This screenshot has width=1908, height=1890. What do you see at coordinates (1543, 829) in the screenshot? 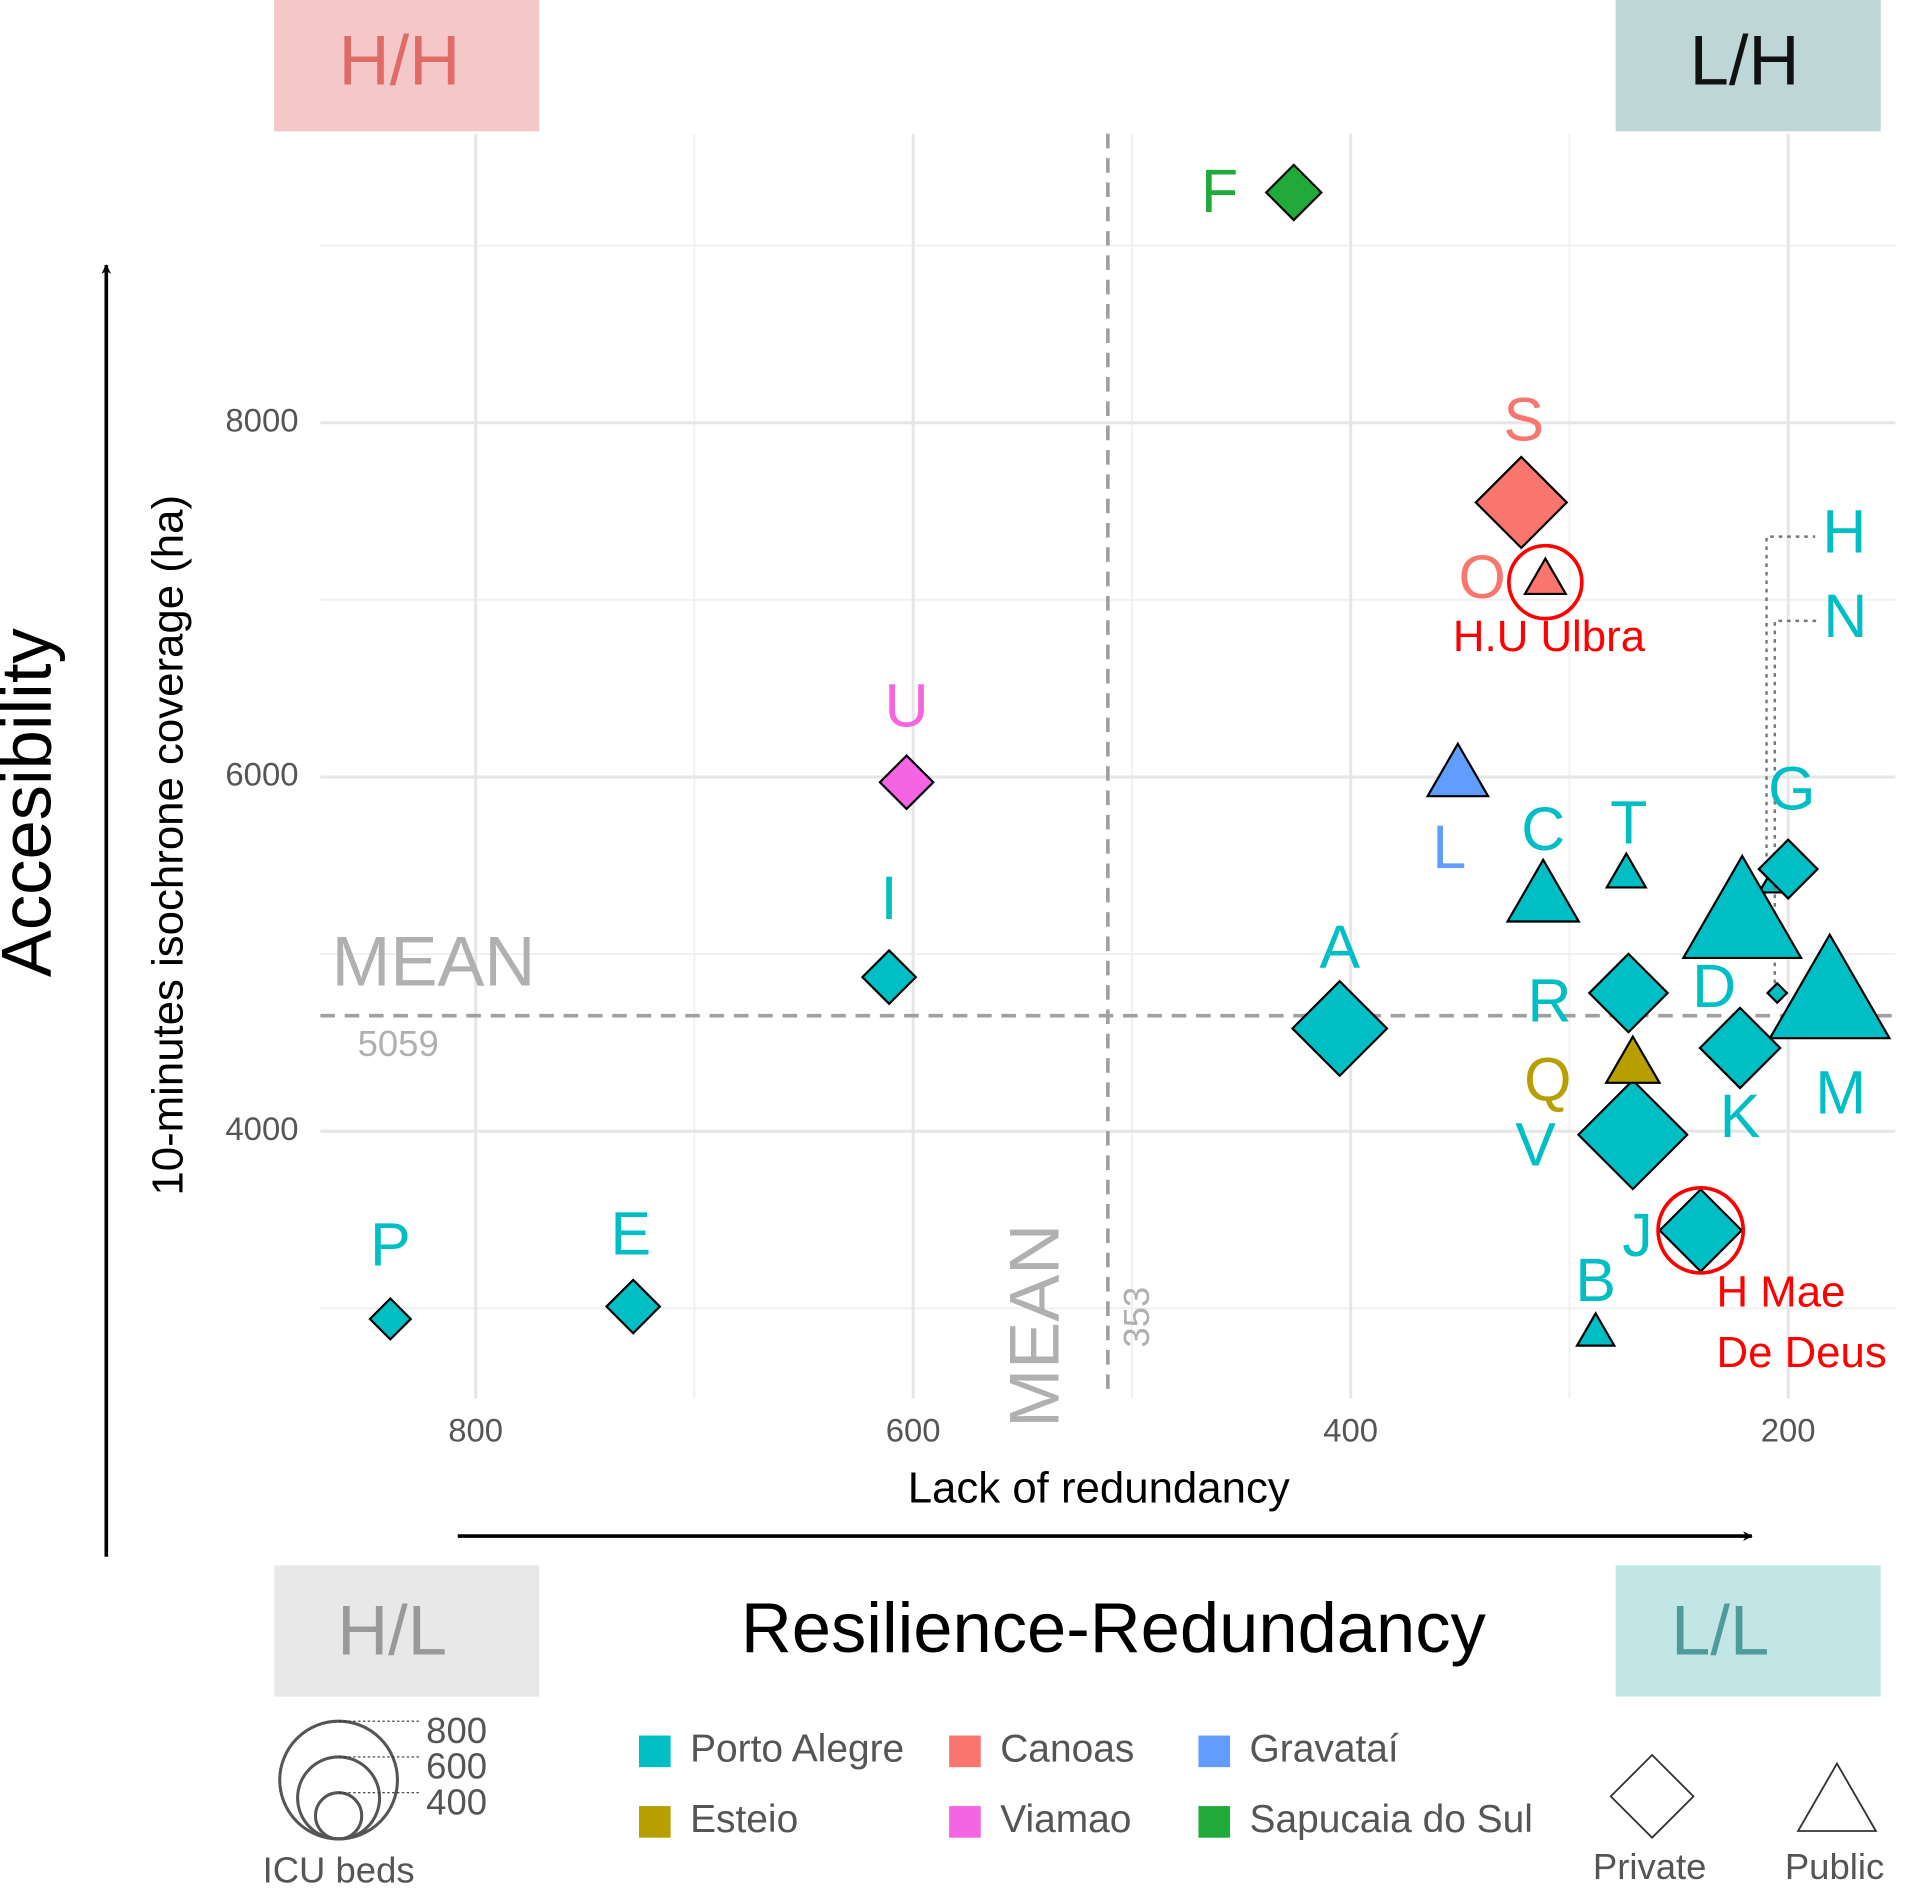
I see `point-label: C` at bounding box center [1543, 829].